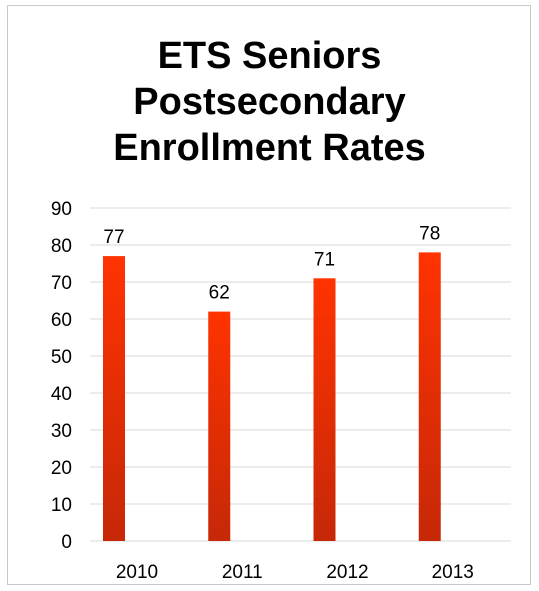 This screenshot has width=539, height=591. I want to click on chart-title-line-3: Enrollment Rates, so click(269, 148).